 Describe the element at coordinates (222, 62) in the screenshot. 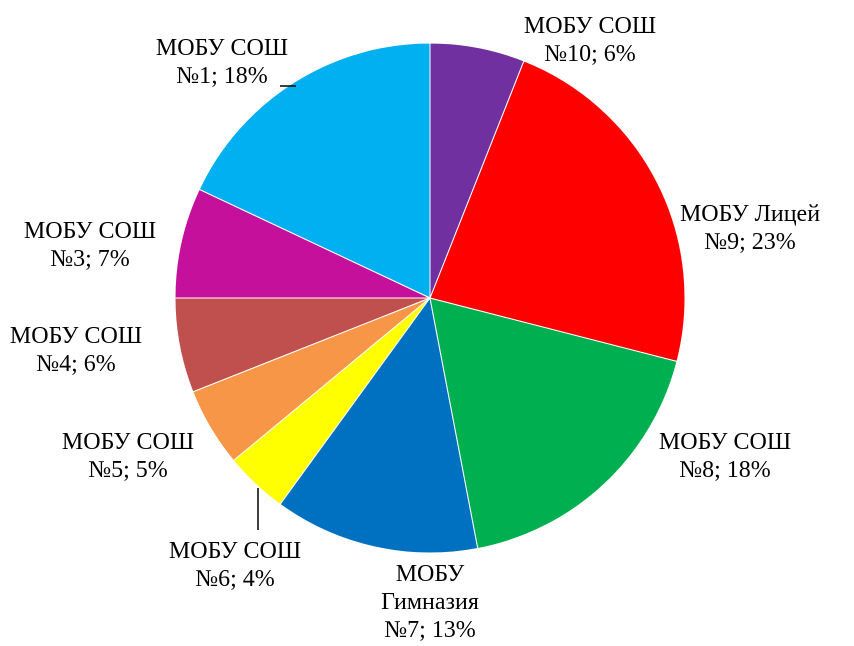

I see `slice-label: МОБУ СОШ №1; 18%` at that location.